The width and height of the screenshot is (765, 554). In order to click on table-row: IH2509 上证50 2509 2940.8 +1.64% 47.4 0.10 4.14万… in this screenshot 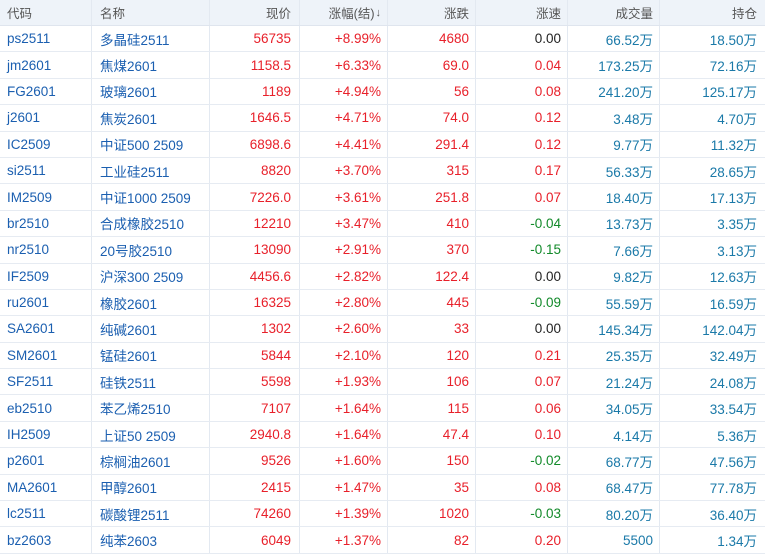, I will do `click(382, 435)`.